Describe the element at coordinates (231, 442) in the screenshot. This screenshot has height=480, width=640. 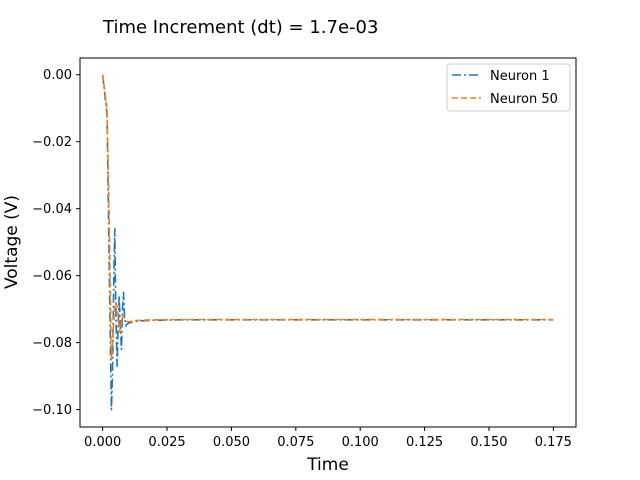
I see `x-tick-label: 0.050` at that location.